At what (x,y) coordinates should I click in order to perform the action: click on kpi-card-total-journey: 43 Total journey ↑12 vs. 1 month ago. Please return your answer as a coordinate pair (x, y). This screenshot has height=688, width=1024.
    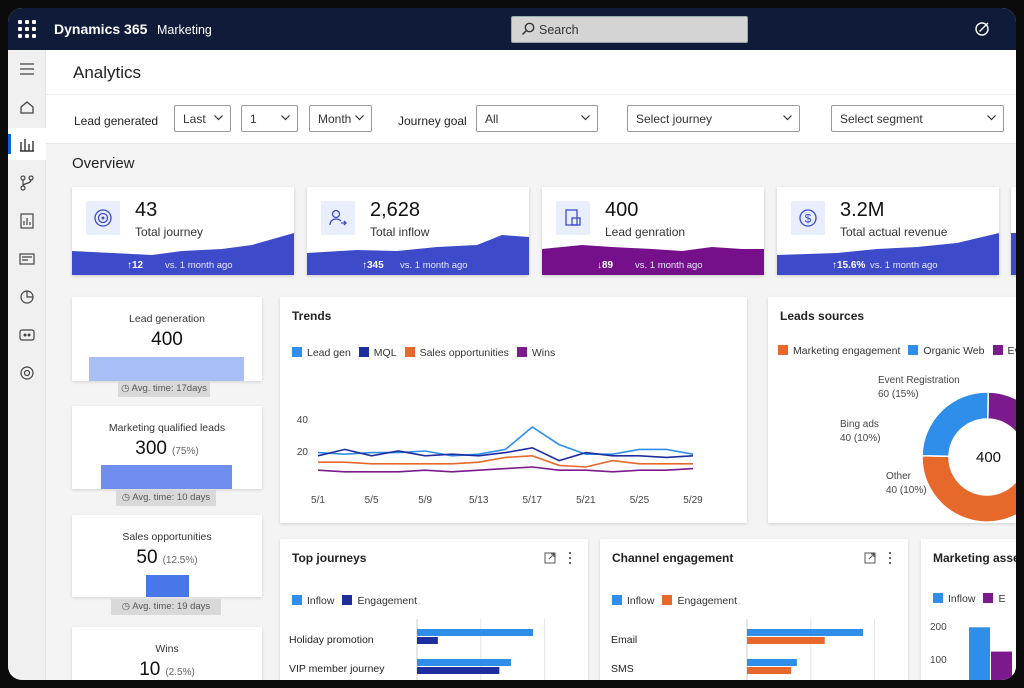
    Looking at the image, I should click on (183, 231).